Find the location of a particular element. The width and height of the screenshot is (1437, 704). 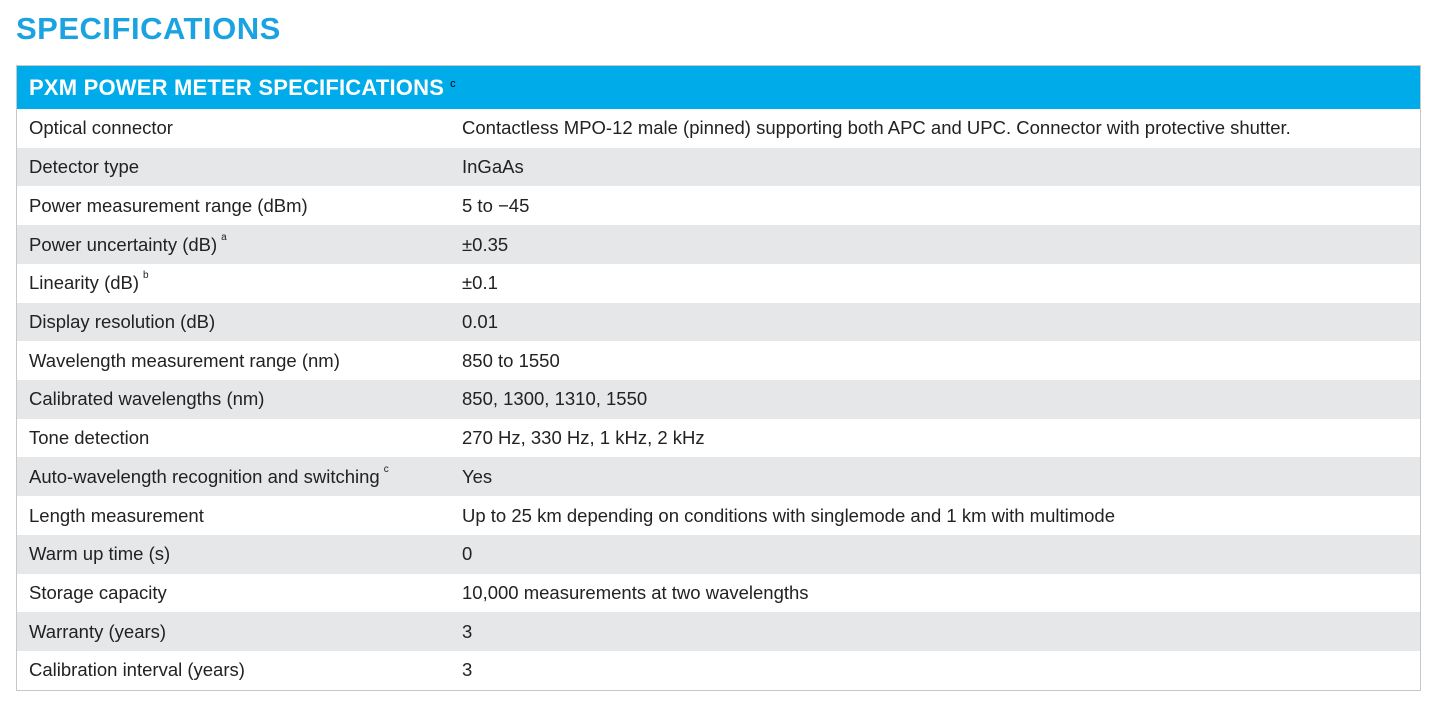

table-row: Power measurement range (dBm) 5 to −45 is located at coordinates (718, 205).